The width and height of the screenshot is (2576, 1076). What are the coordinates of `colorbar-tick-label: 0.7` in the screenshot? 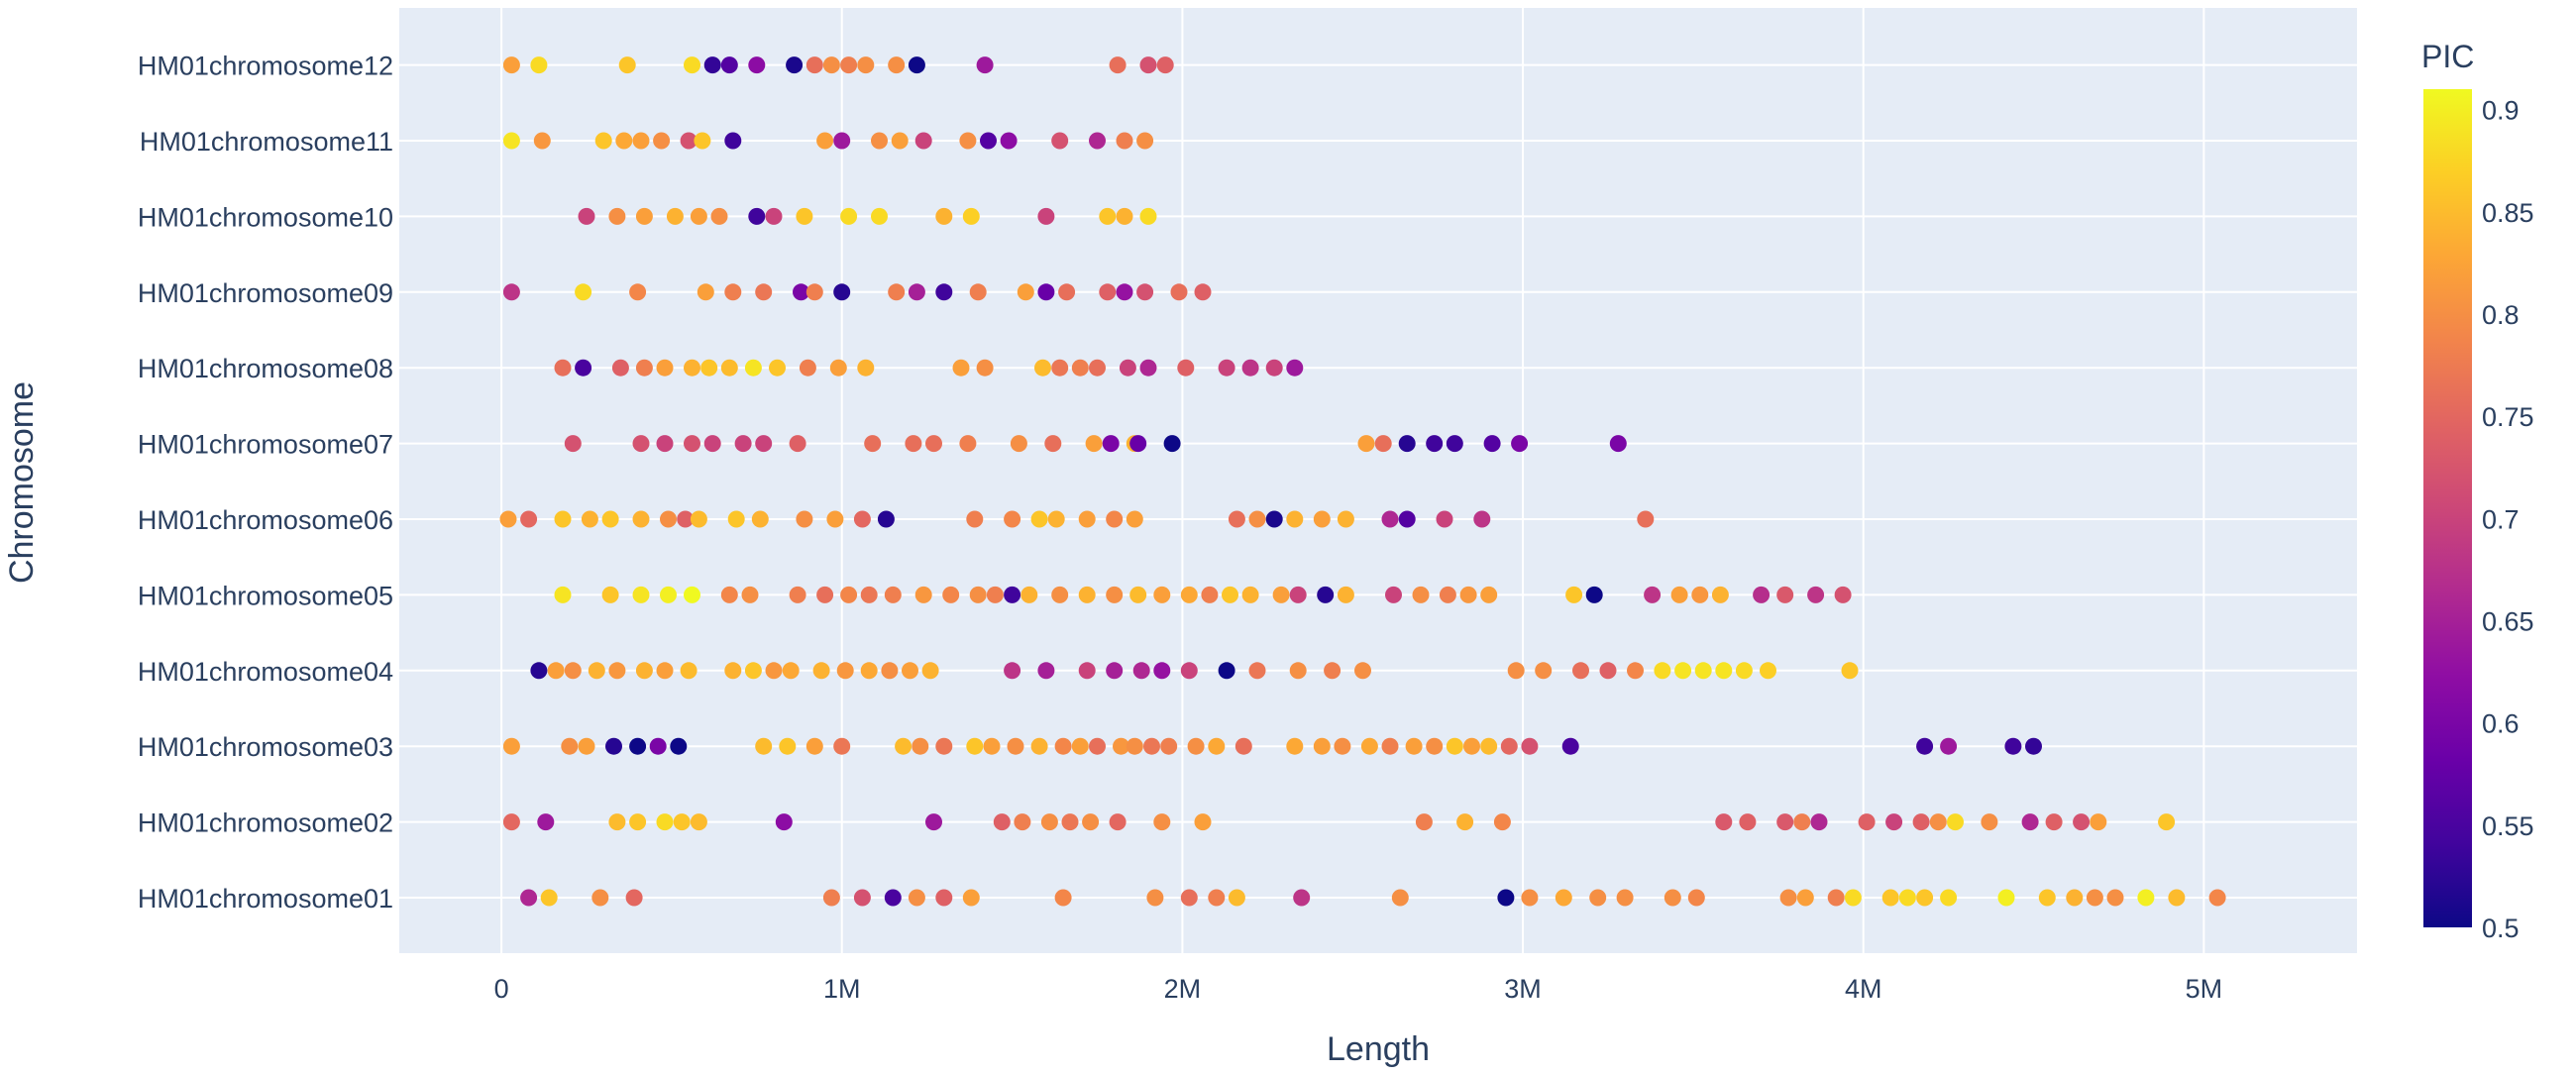 It's located at (2501, 519).